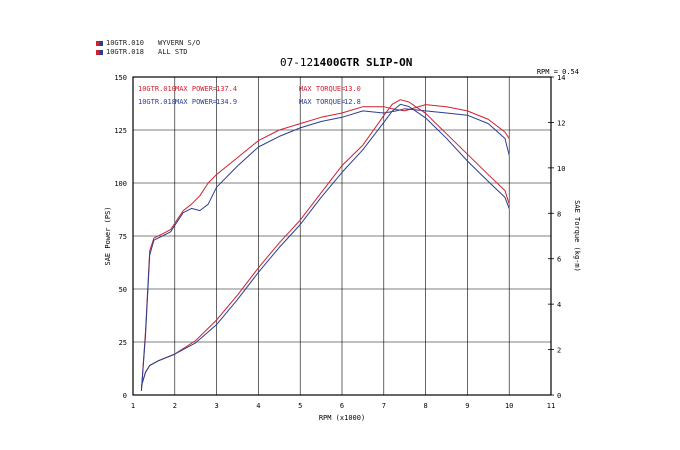 This screenshot has width=680, height=450. What do you see at coordinates (551, 406) in the screenshot?
I see `x-tick-label: 11` at bounding box center [551, 406].